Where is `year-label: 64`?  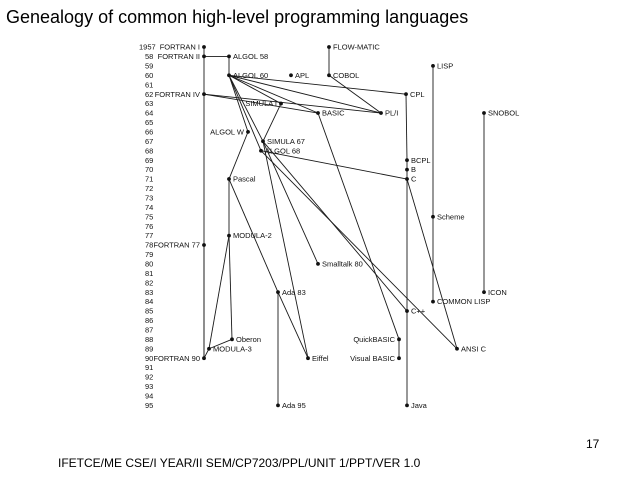 year-label: 64 is located at coordinates (149, 113).